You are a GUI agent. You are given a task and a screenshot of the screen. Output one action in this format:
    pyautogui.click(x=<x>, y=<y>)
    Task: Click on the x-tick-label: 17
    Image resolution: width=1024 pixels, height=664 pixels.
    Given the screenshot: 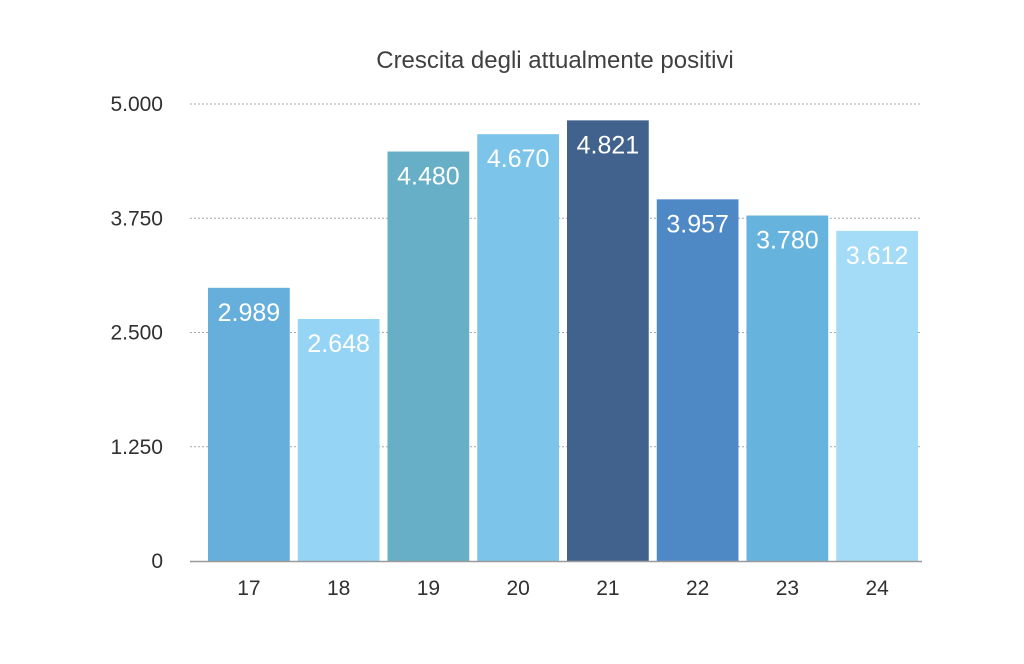 What is the action you would take?
    pyautogui.click(x=248, y=588)
    